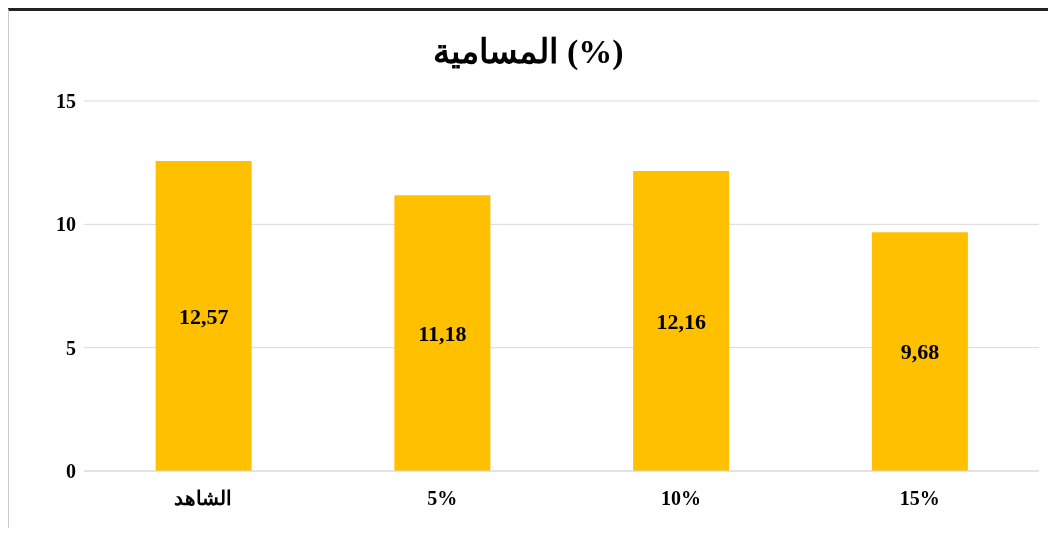 This screenshot has width=1059, height=535. What do you see at coordinates (680, 498) in the screenshot?
I see `x-tick-label: 10%` at bounding box center [680, 498].